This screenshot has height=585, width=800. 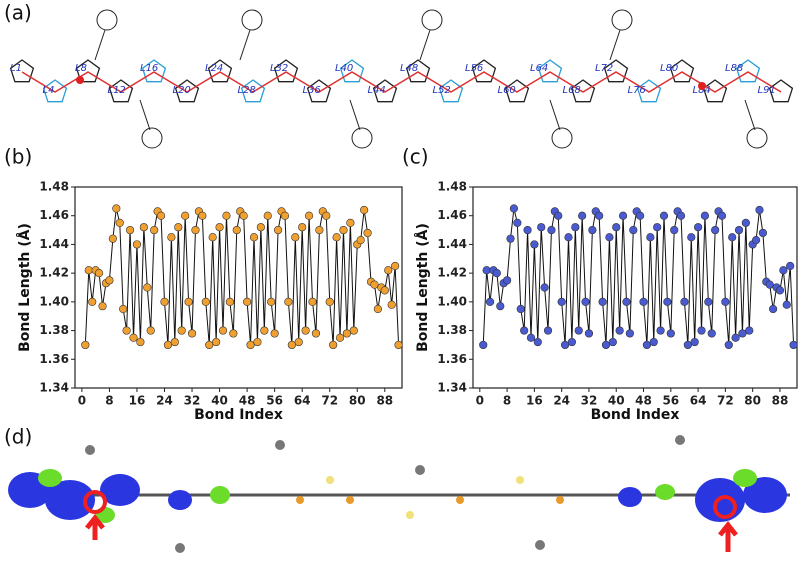 What do you see at coordinates (312, 90) in the screenshot?
I see `bond-label: L36` at bounding box center [312, 90].